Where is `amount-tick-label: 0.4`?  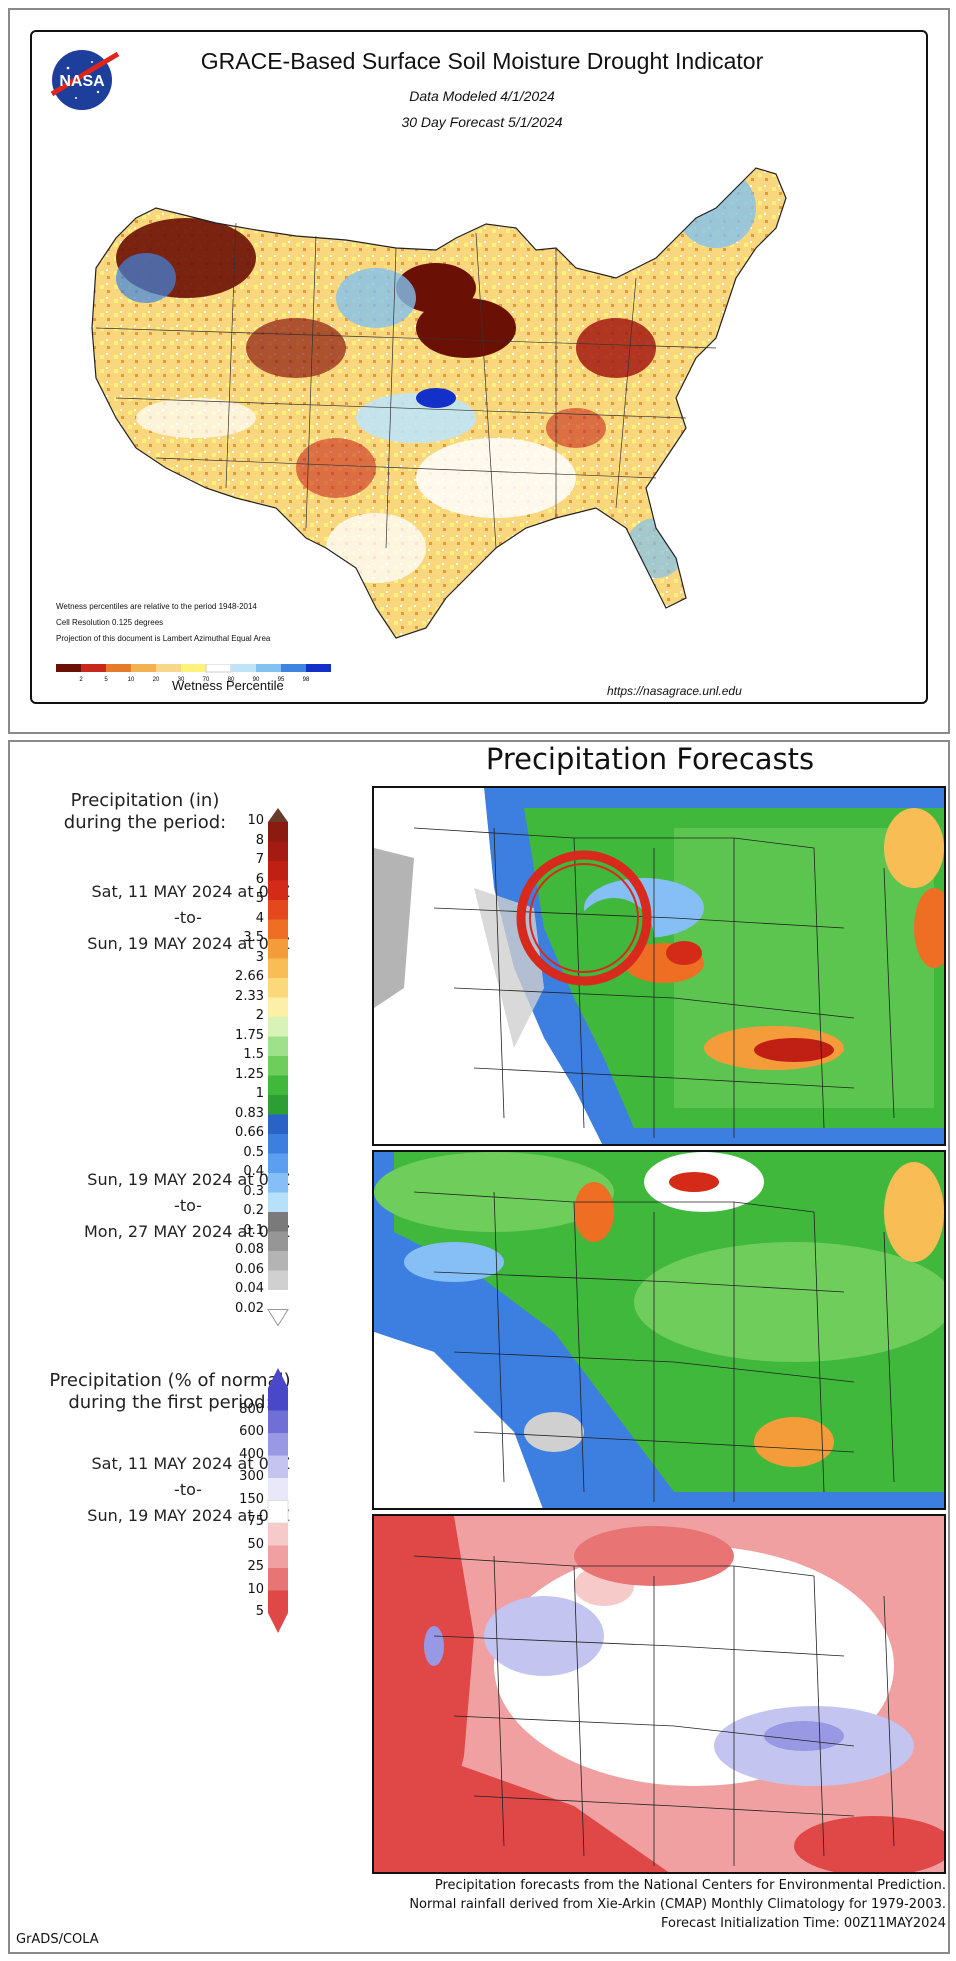 amount-tick-label: 0.4 is located at coordinates (253, 1171).